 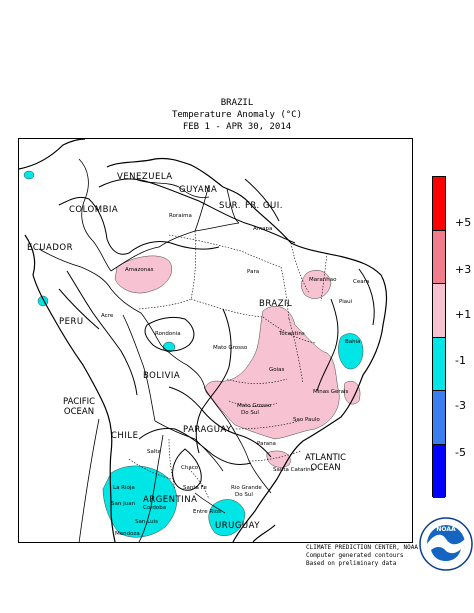 What do you see at coordinates (446, 544) in the screenshot?
I see `noaa-logo-icon: NOAA` at bounding box center [446, 544].